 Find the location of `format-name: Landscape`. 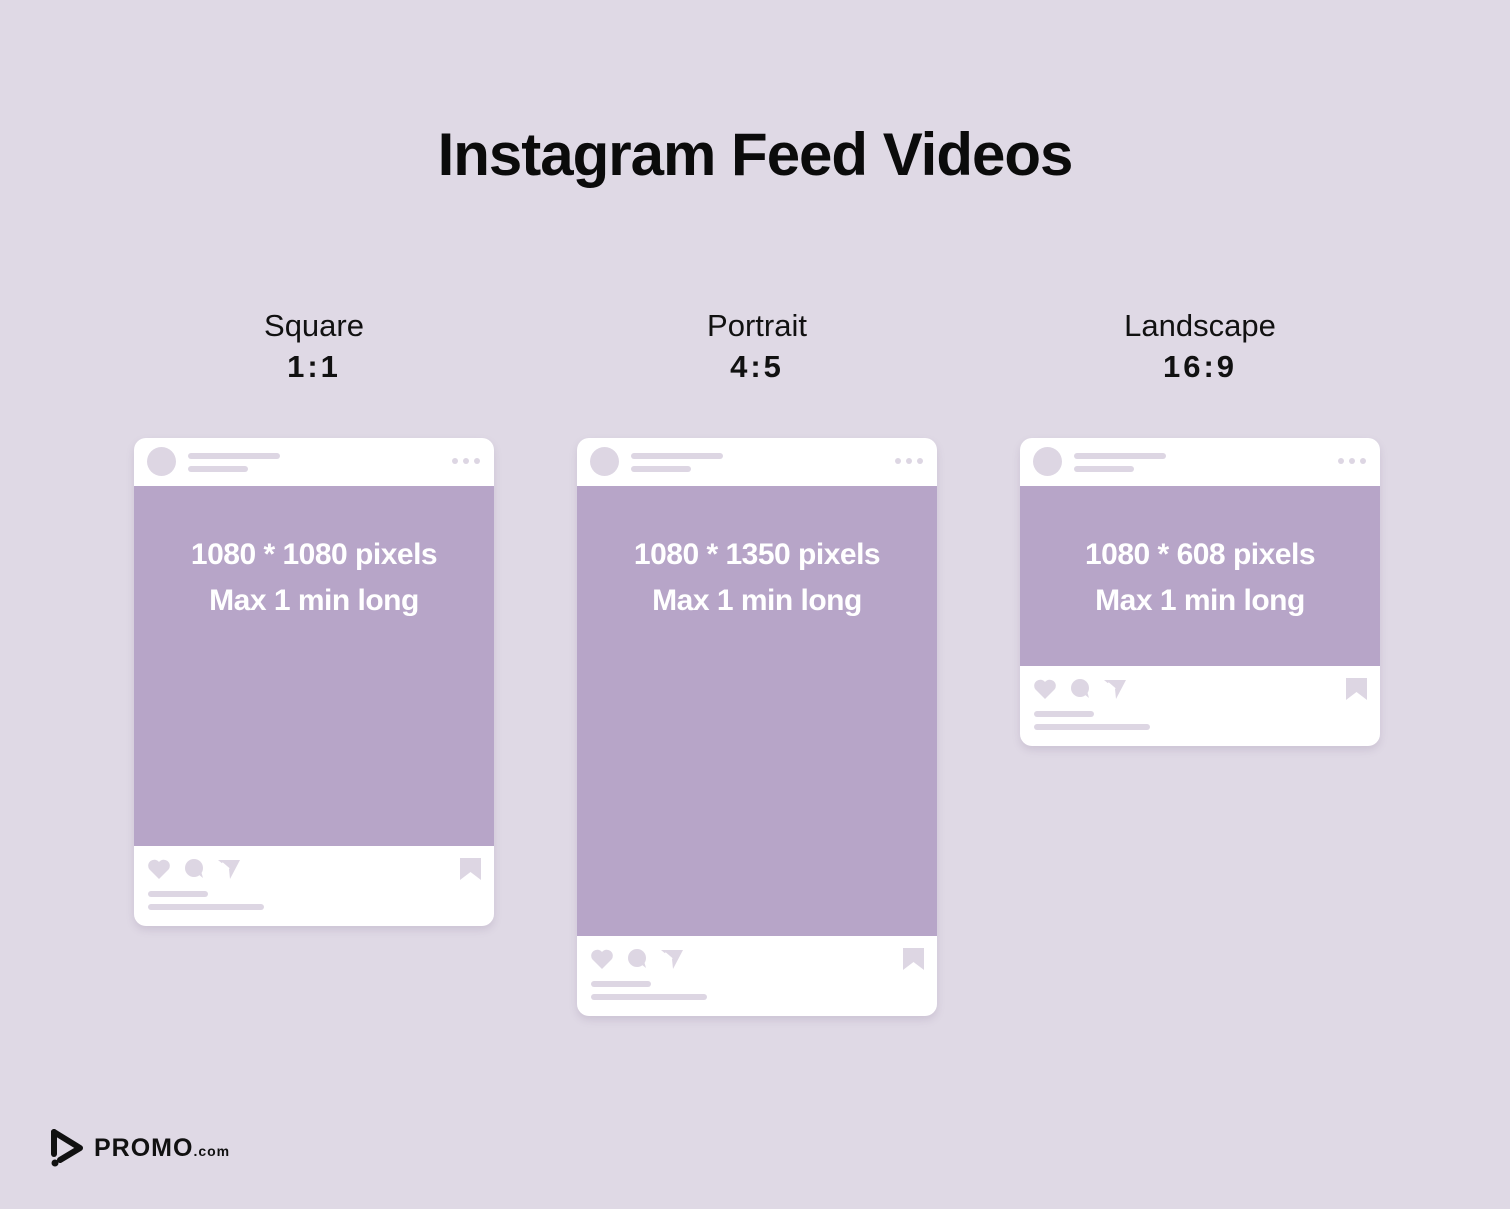

format-name: Landscape is located at coordinates (1200, 325).